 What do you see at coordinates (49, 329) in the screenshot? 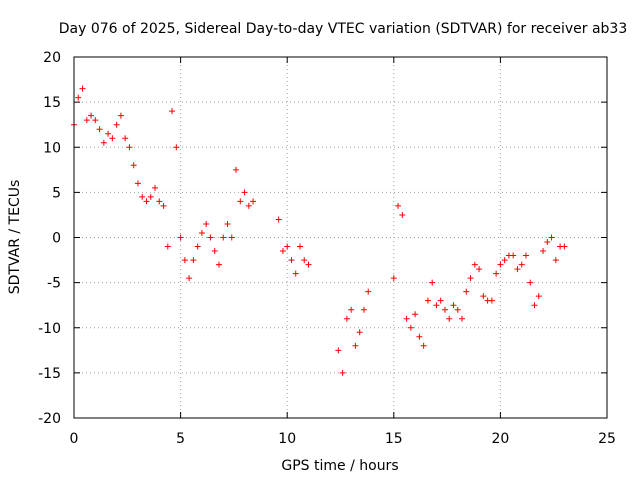
I see `y-tick-label: -10` at bounding box center [49, 329].